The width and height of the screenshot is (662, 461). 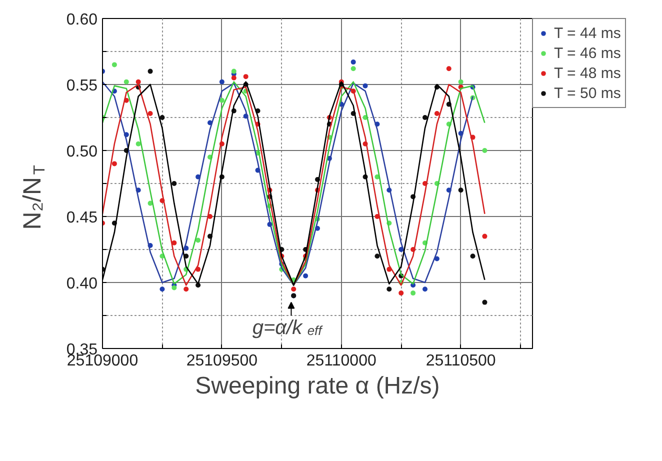 I want to click on x-tick-label: 25110500, so click(x=461, y=361).